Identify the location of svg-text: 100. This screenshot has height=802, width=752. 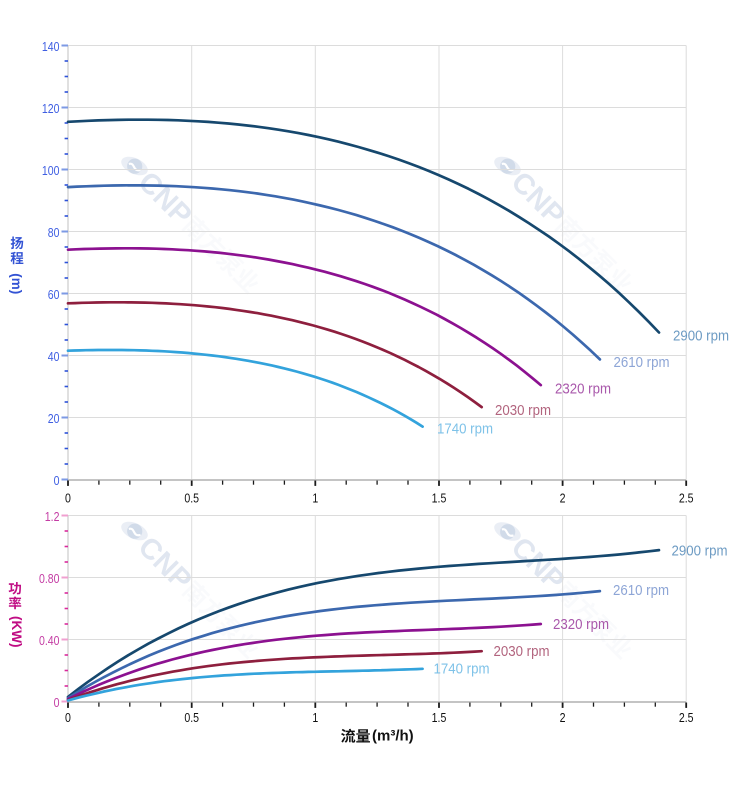
(51, 170).